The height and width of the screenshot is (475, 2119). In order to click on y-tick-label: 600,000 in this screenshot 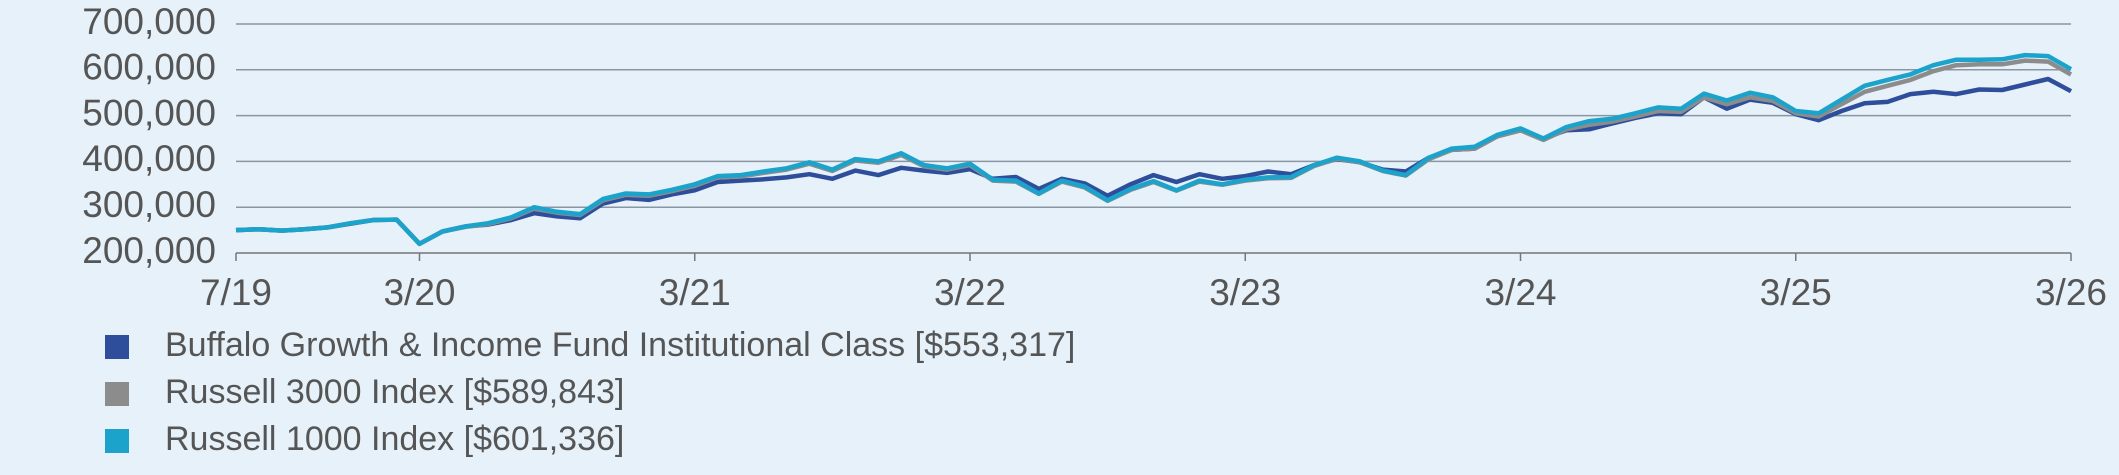, I will do `click(149, 67)`.